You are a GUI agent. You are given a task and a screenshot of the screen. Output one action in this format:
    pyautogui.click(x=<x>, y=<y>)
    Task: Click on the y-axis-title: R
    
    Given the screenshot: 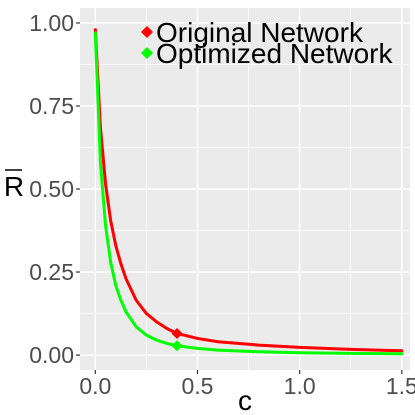 What is the action you would take?
    pyautogui.click(x=14, y=186)
    